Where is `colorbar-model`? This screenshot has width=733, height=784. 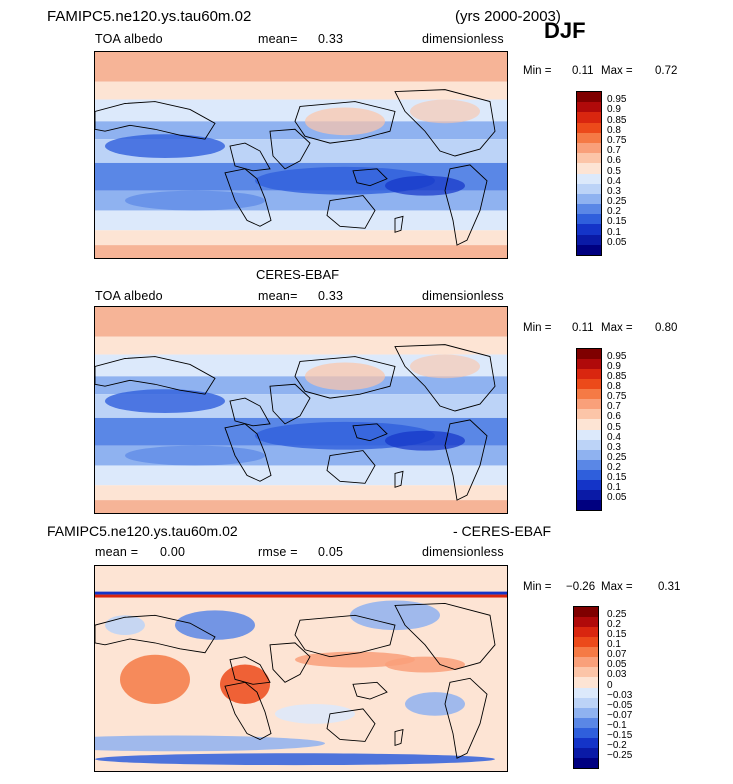 colorbar-model is located at coordinates (589, 173).